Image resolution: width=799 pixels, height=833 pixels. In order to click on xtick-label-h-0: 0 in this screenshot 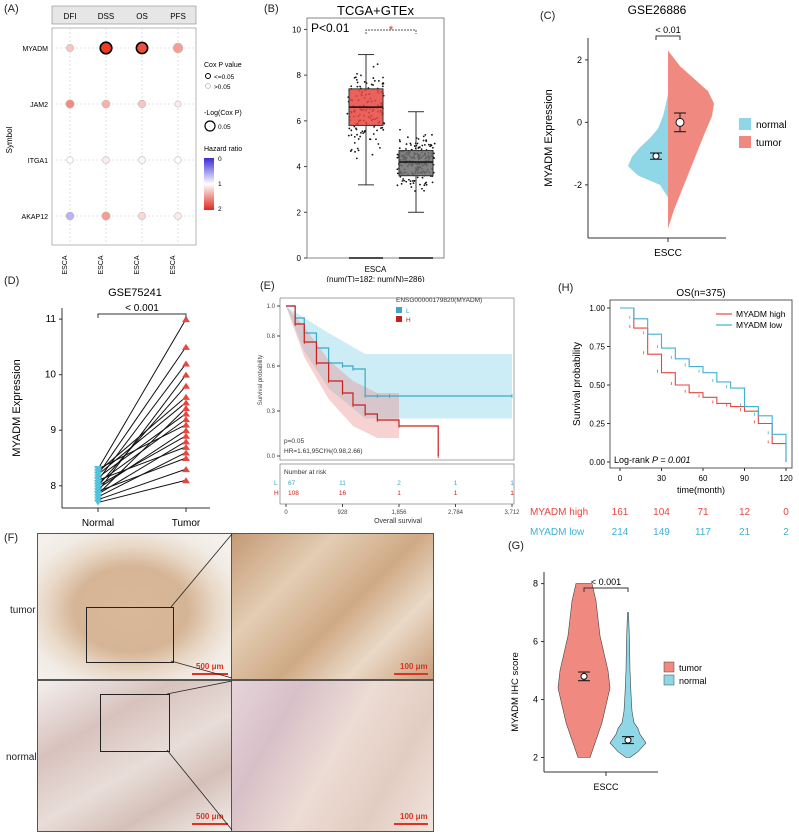, I will do `click(620, 478)`.